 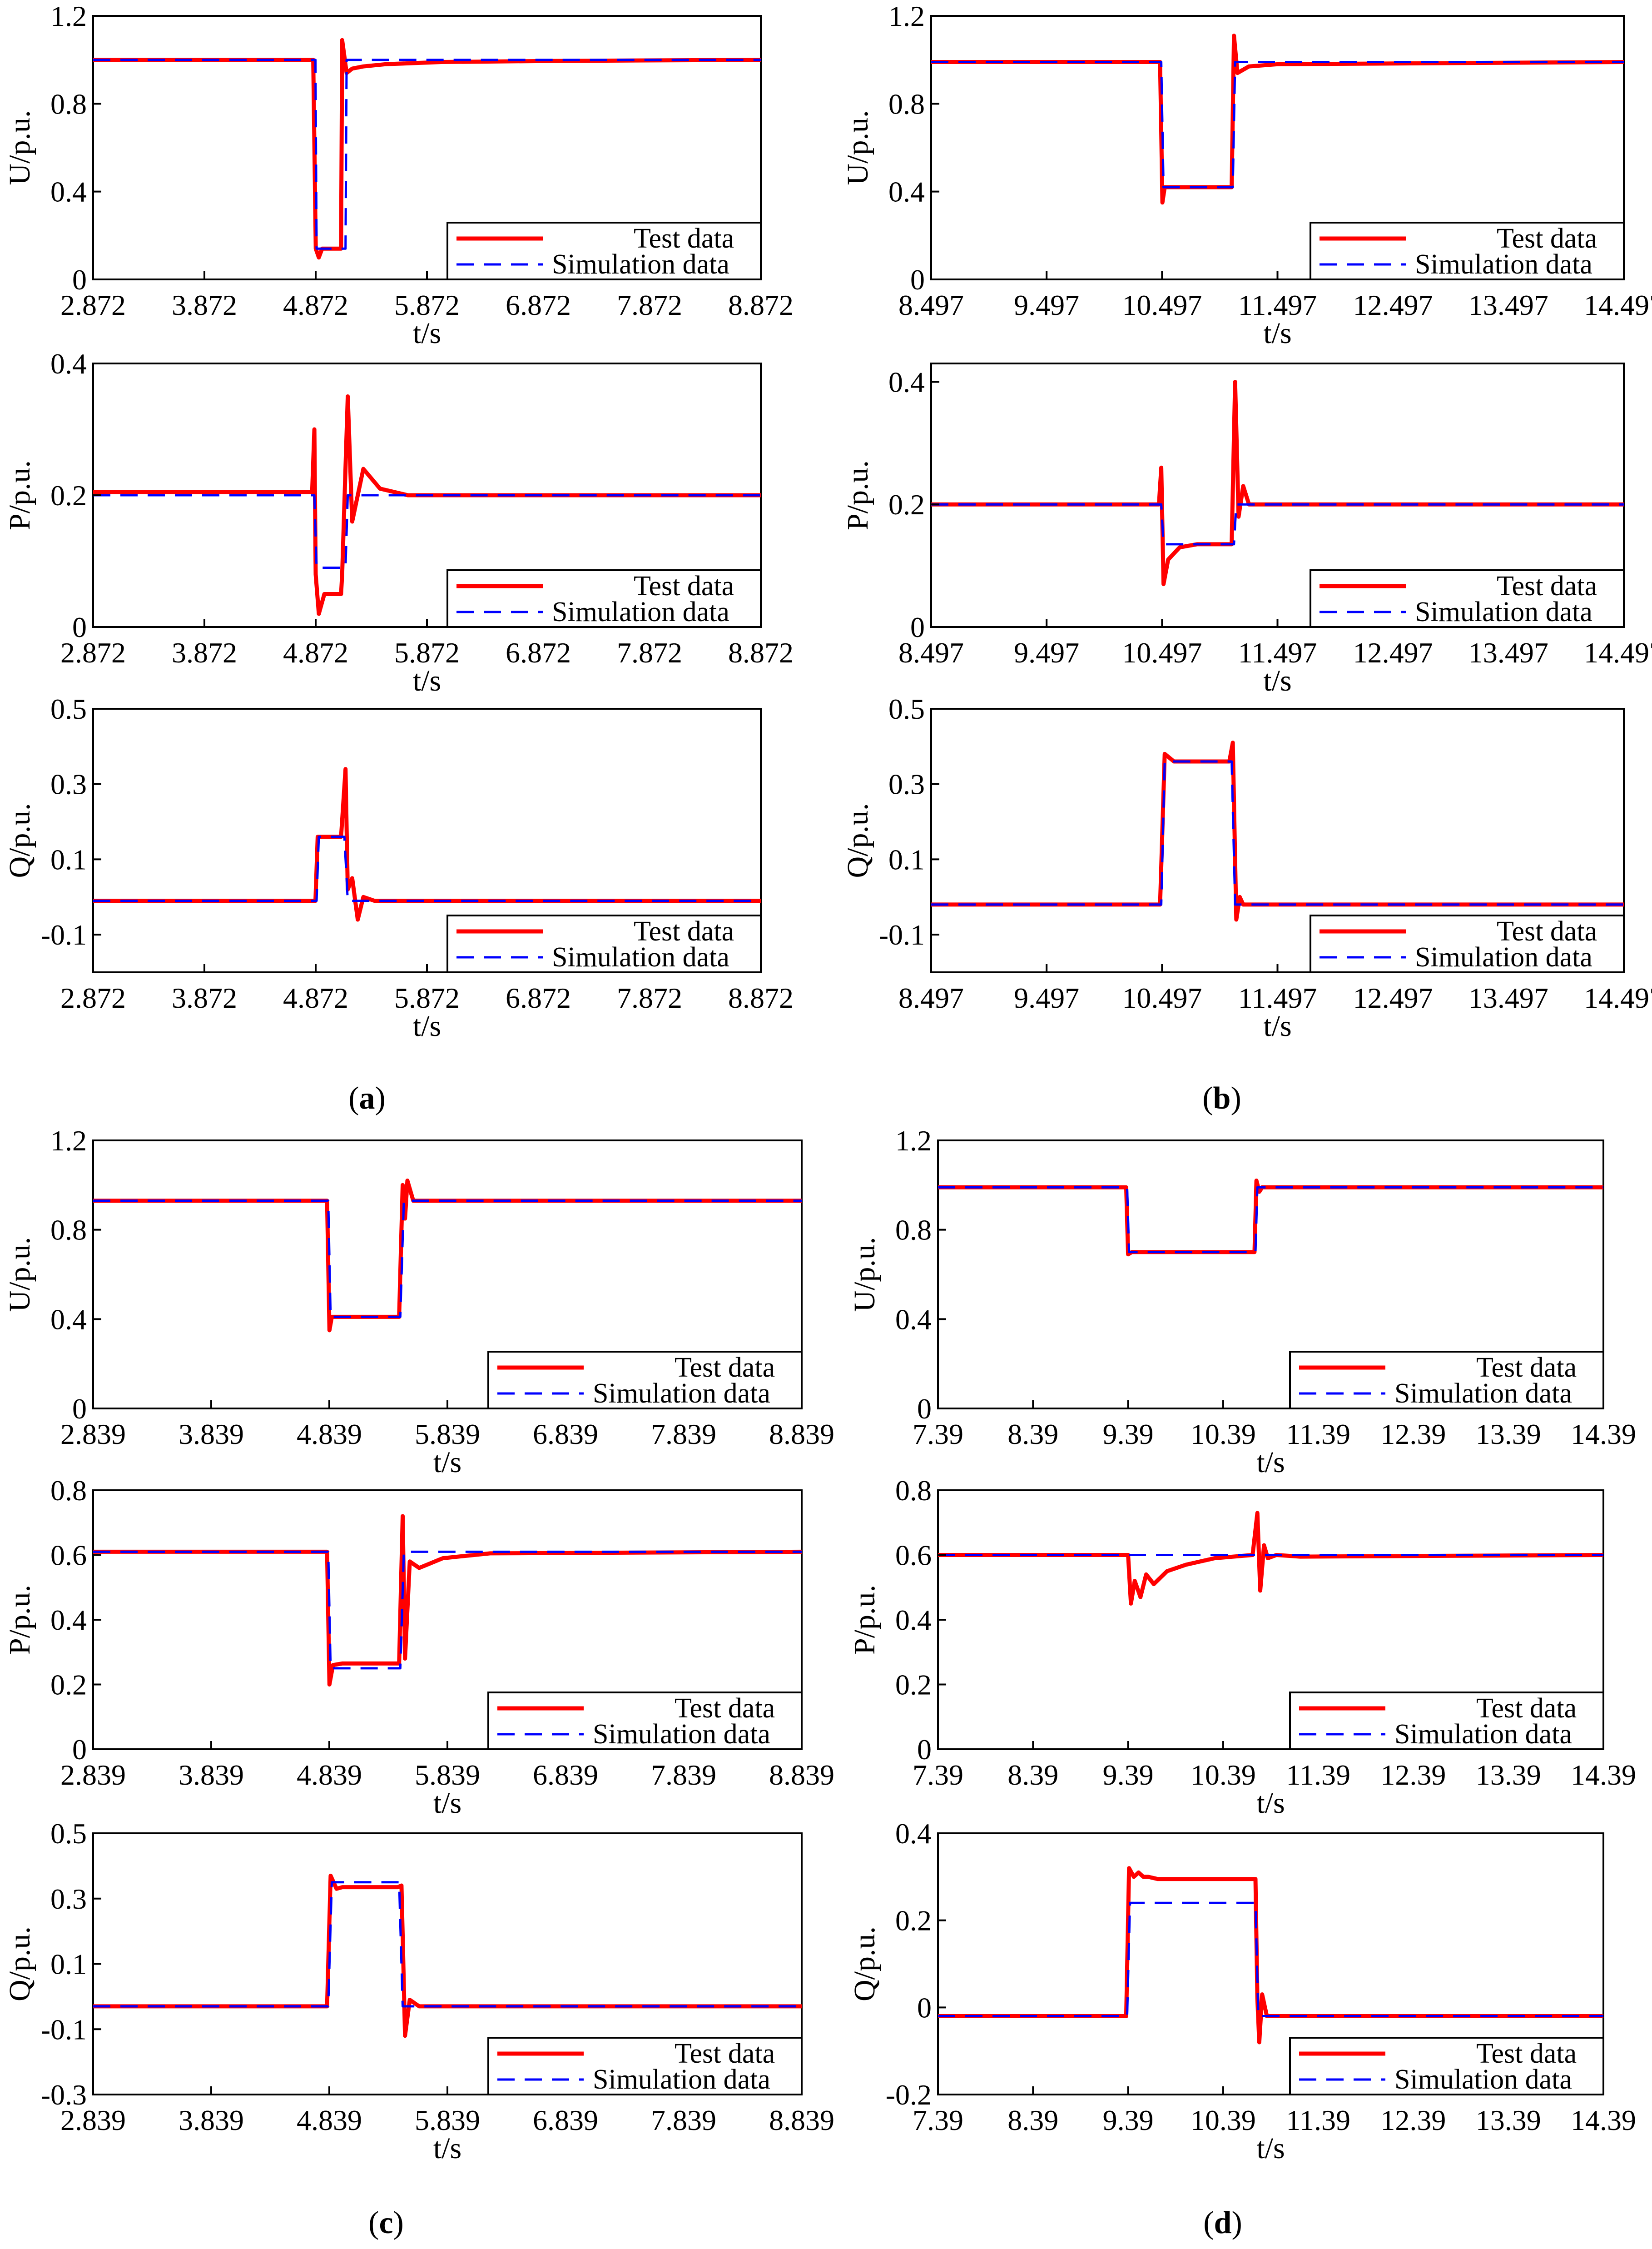 What do you see at coordinates (761, 305) in the screenshot?
I see `x-tick-label: 8.872` at bounding box center [761, 305].